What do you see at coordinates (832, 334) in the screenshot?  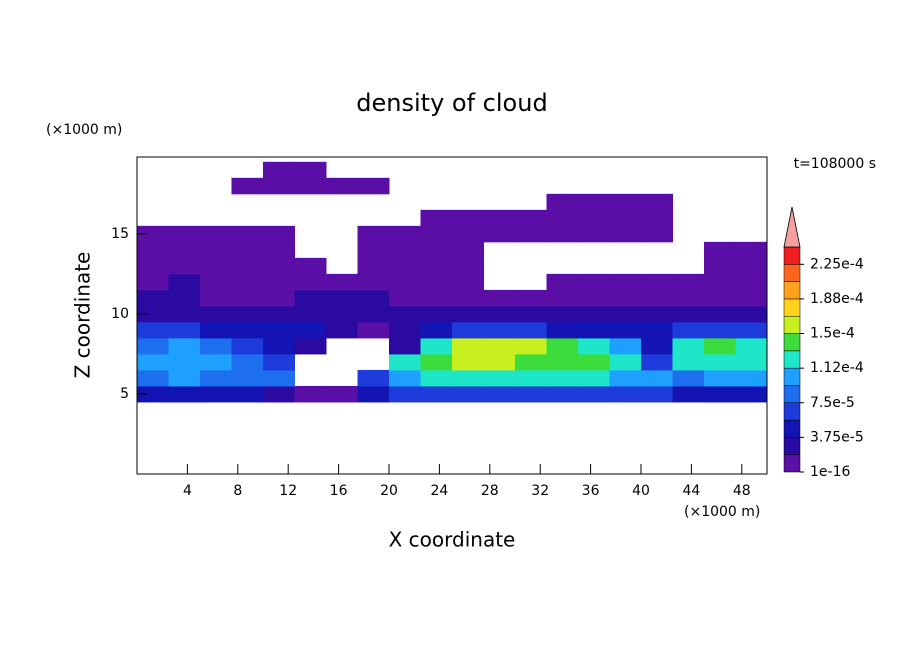 I see `colorbar-tick-label: 1.5e-4` at bounding box center [832, 334].